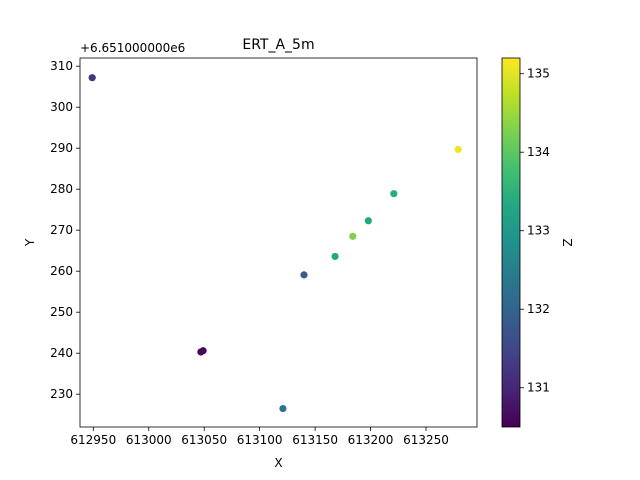 This screenshot has height=480, width=640. What do you see at coordinates (61, 394) in the screenshot?
I see `y-tick-label: 230` at bounding box center [61, 394].